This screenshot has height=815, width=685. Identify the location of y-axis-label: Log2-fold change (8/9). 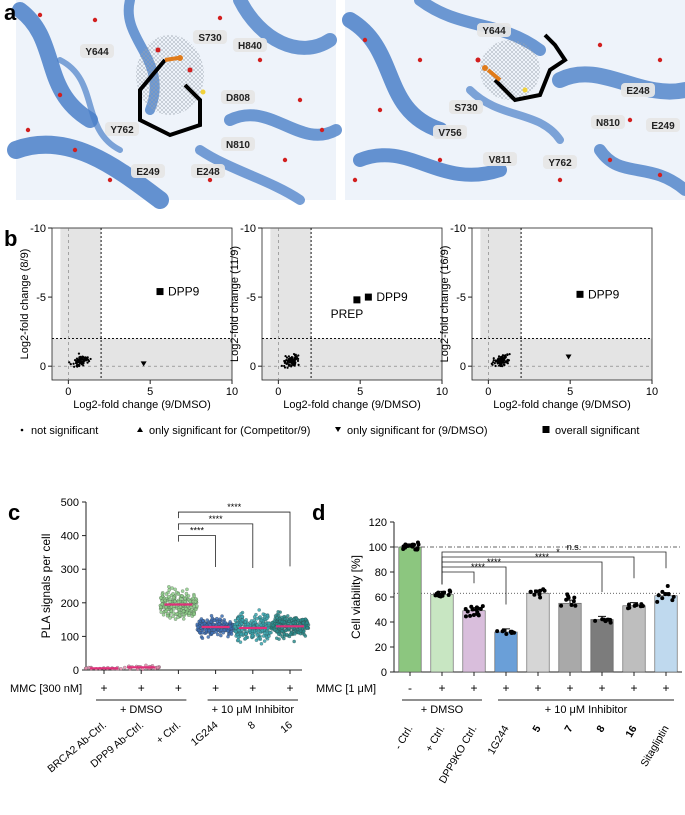
(25, 304).